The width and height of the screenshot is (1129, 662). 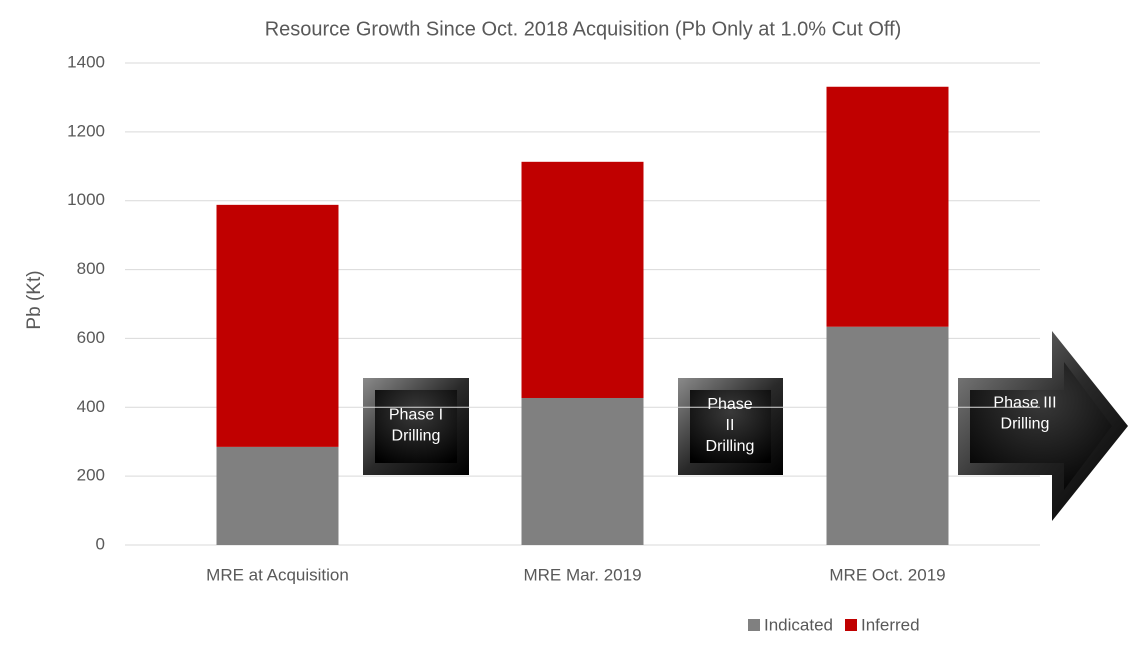 What do you see at coordinates (34, 299) in the screenshot?
I see `y-axis-label: Pb (Kt)` at bounding box center [34, 299].